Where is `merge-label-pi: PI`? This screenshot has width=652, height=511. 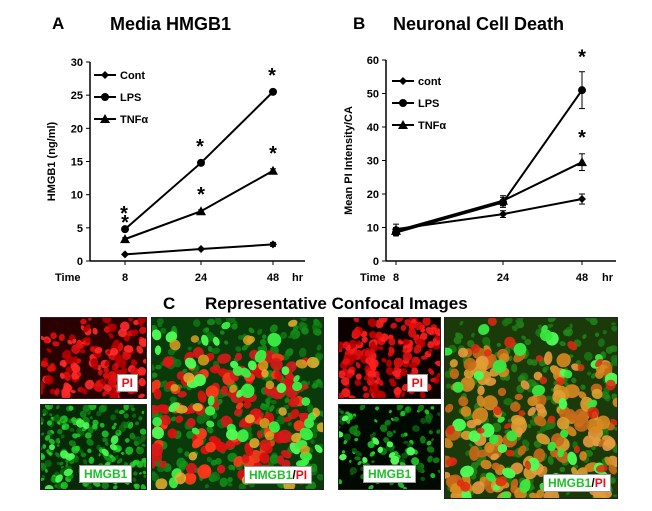
merge-label-pi: PI is located at coordinates (600, 483).